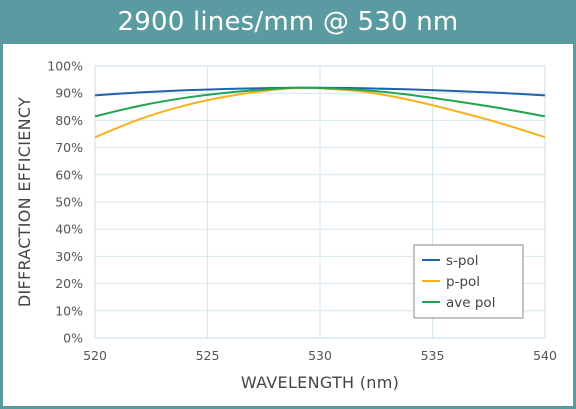 The width and height of the screenshot is (576, 409). Describe the element at coordinates (69, 256) in the screenshot. I see `y-tick-label: 30%` at that location.